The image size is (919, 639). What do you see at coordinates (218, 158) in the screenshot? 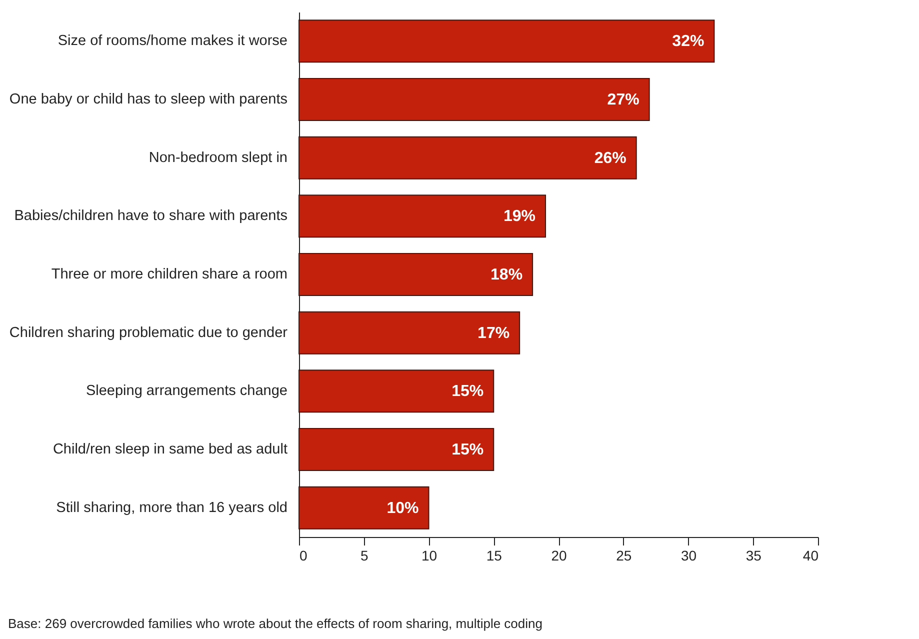
I see `y-tick-label: Non-bedroom slept in` at bounding box center [218, 158].